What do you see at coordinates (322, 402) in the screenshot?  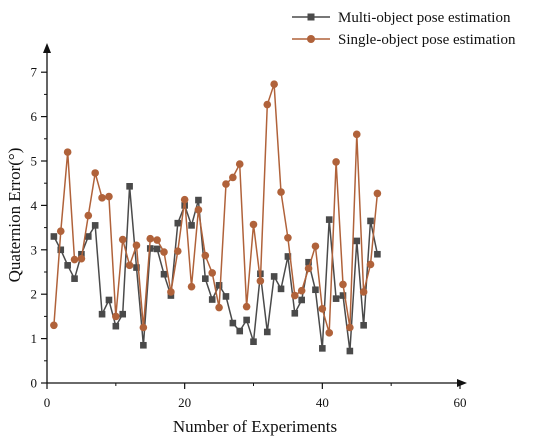 I see `x-tick-label: 40` at bounding box center [322, 402].